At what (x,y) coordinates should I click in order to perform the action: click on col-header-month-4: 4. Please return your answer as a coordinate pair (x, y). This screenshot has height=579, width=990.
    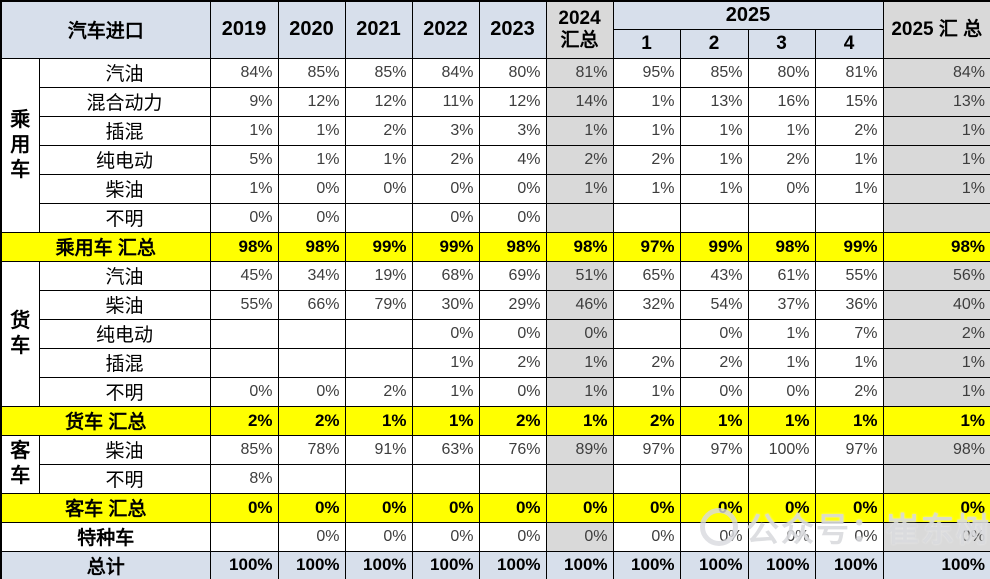
    Looking at the image, I should click on (849, 43).